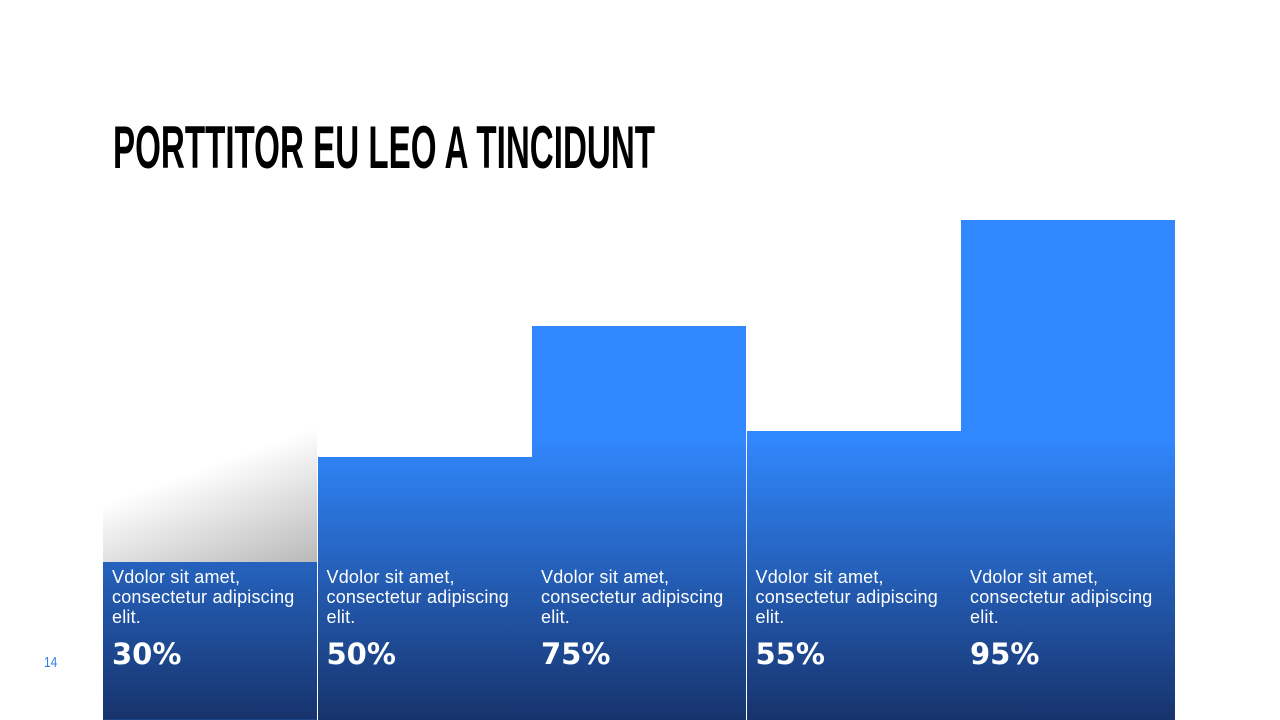  Describe the element at coordinates (51, 662) in the screenshot. I see `page-number: 14` at that location.